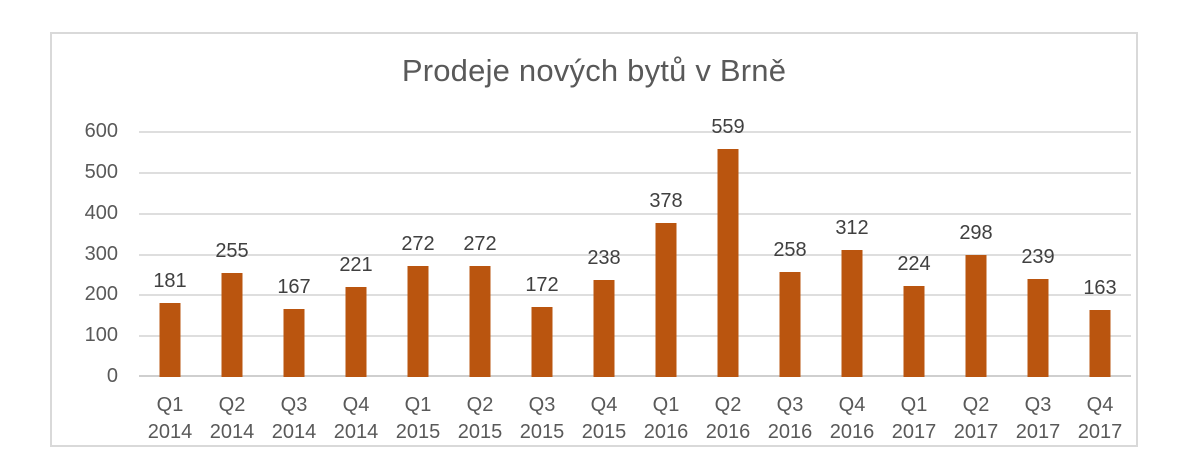 Image resolution: width=1185 pixels, height=474 pixels. I want to click on bar-value-label: 255, so click(232, 250).